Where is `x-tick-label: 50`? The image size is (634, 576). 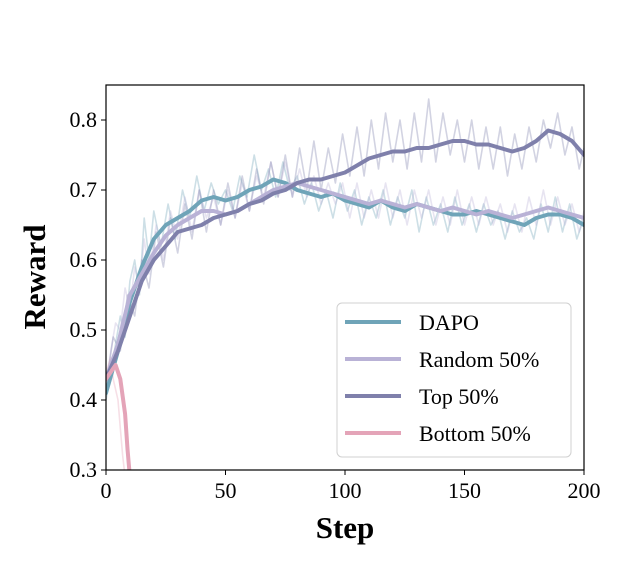 x-tick-label: 50 is located at coordinates (226, 490).